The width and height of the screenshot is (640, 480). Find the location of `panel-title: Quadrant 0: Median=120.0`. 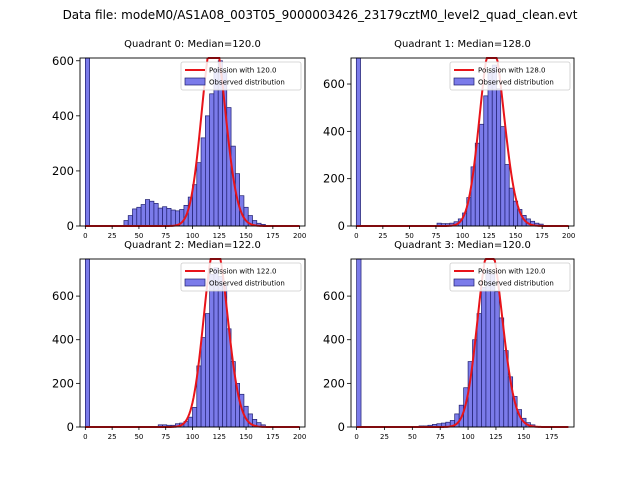

panel-title: Quadrant 0: Median=120.0 is located at coordinates (192, 44).